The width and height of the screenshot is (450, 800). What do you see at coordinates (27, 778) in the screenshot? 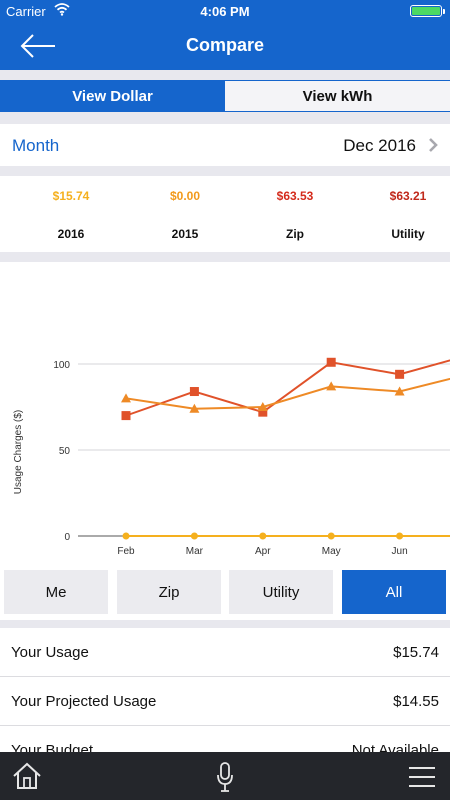
I see `home-icon` at bounding box center [27, 778].